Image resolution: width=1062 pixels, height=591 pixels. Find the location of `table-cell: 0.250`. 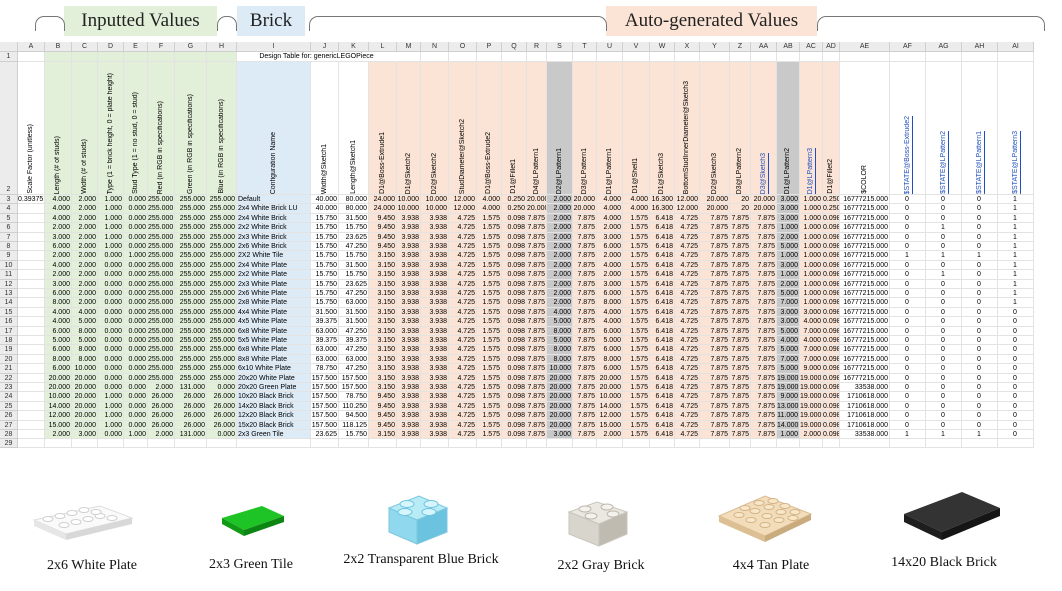

table-cell: 0.250 is located at coordinates (514, 200).